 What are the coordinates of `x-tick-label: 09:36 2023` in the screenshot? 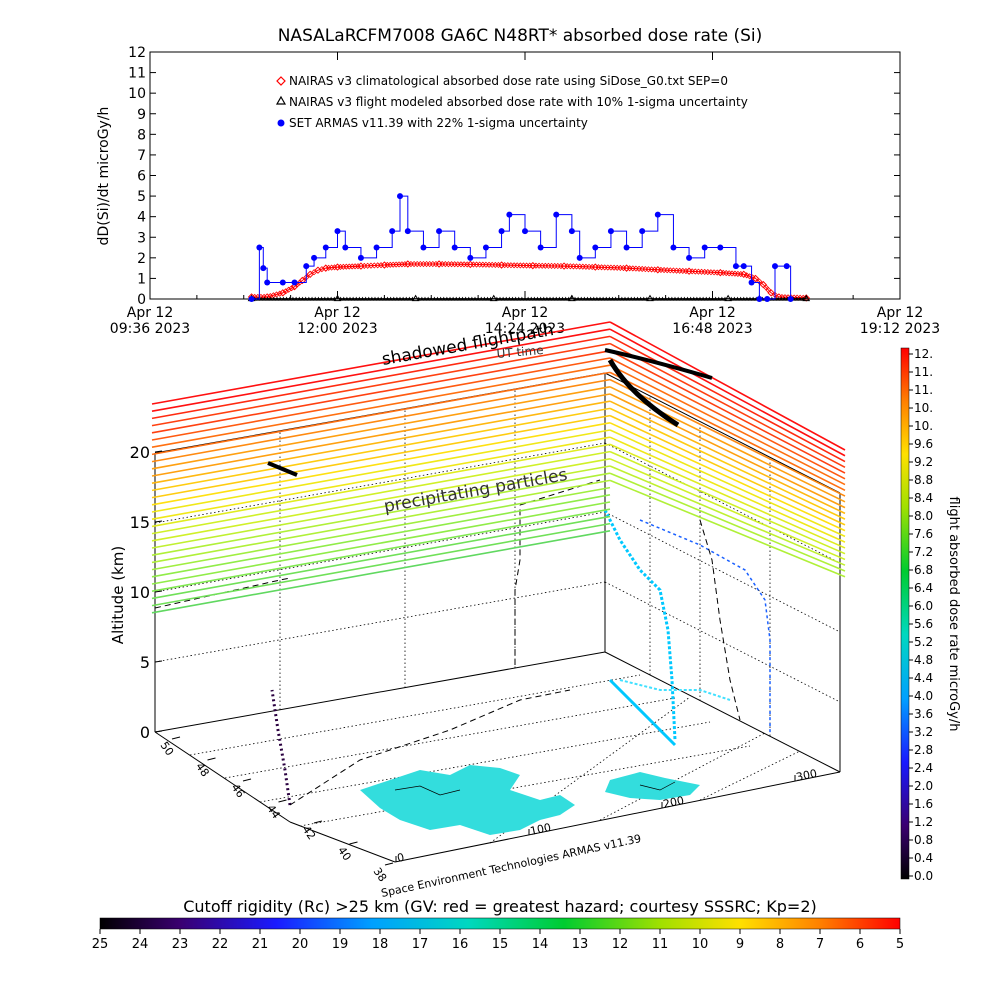 It's located at (150, 329).